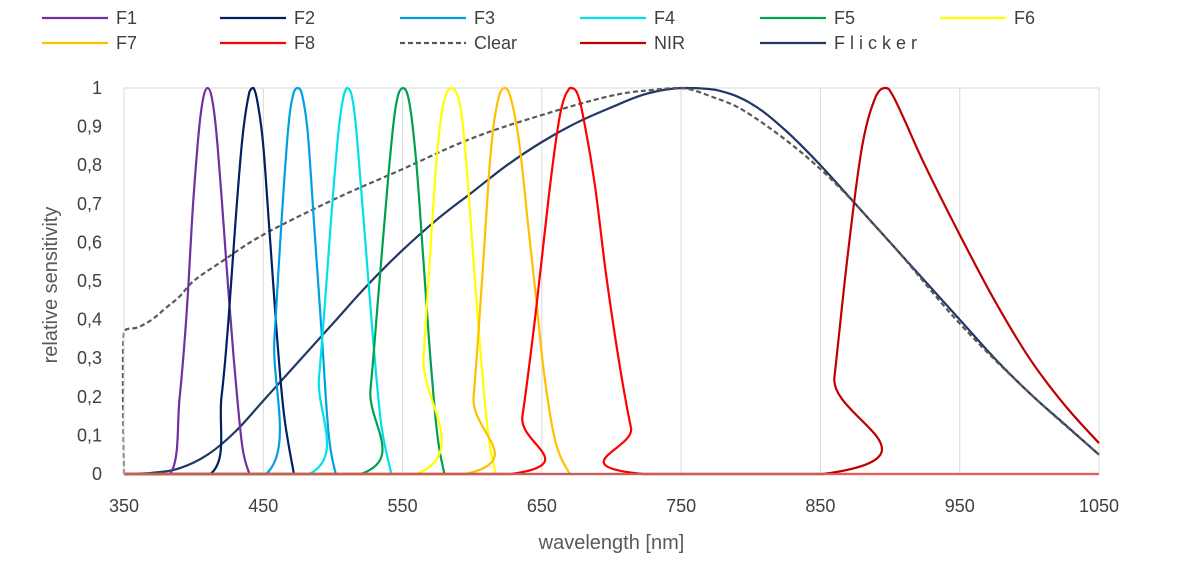  Describe the element at coordinates (89, 435) in the screenshot. I see `y-tick-label: 0,1` at that location.